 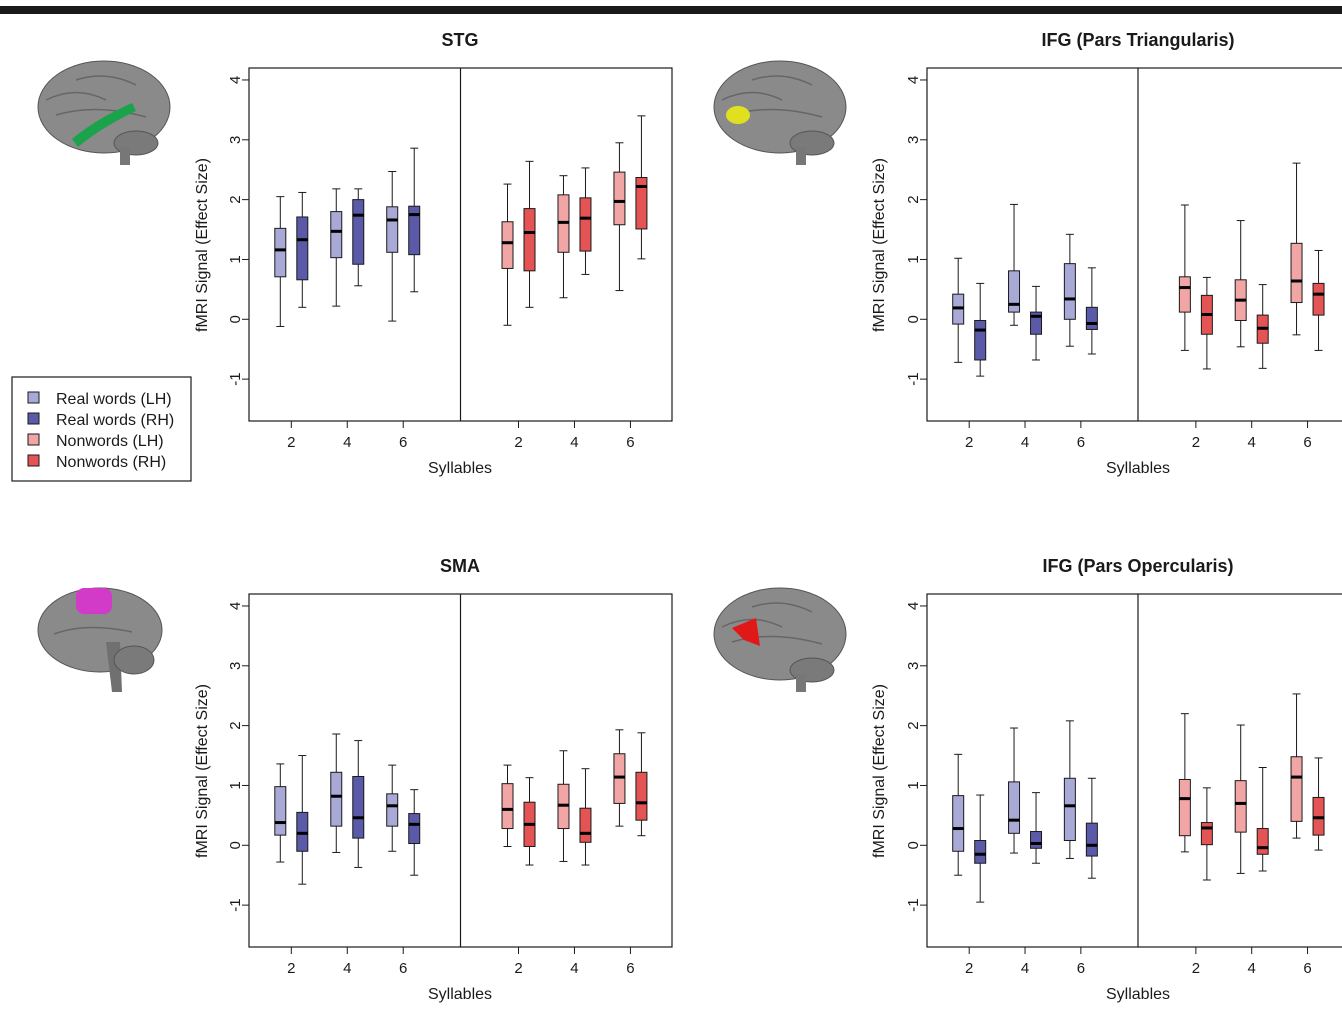 I want to click on brain-ifg-oper-icon, so click(x=780, y=639).